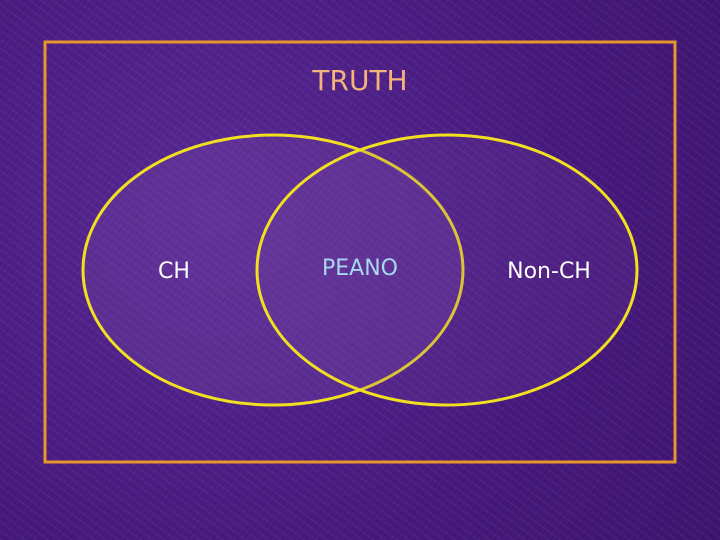  Describe the element at coordinates (174, 271) in the screenshot. I see `ch-label: CH` at that location.